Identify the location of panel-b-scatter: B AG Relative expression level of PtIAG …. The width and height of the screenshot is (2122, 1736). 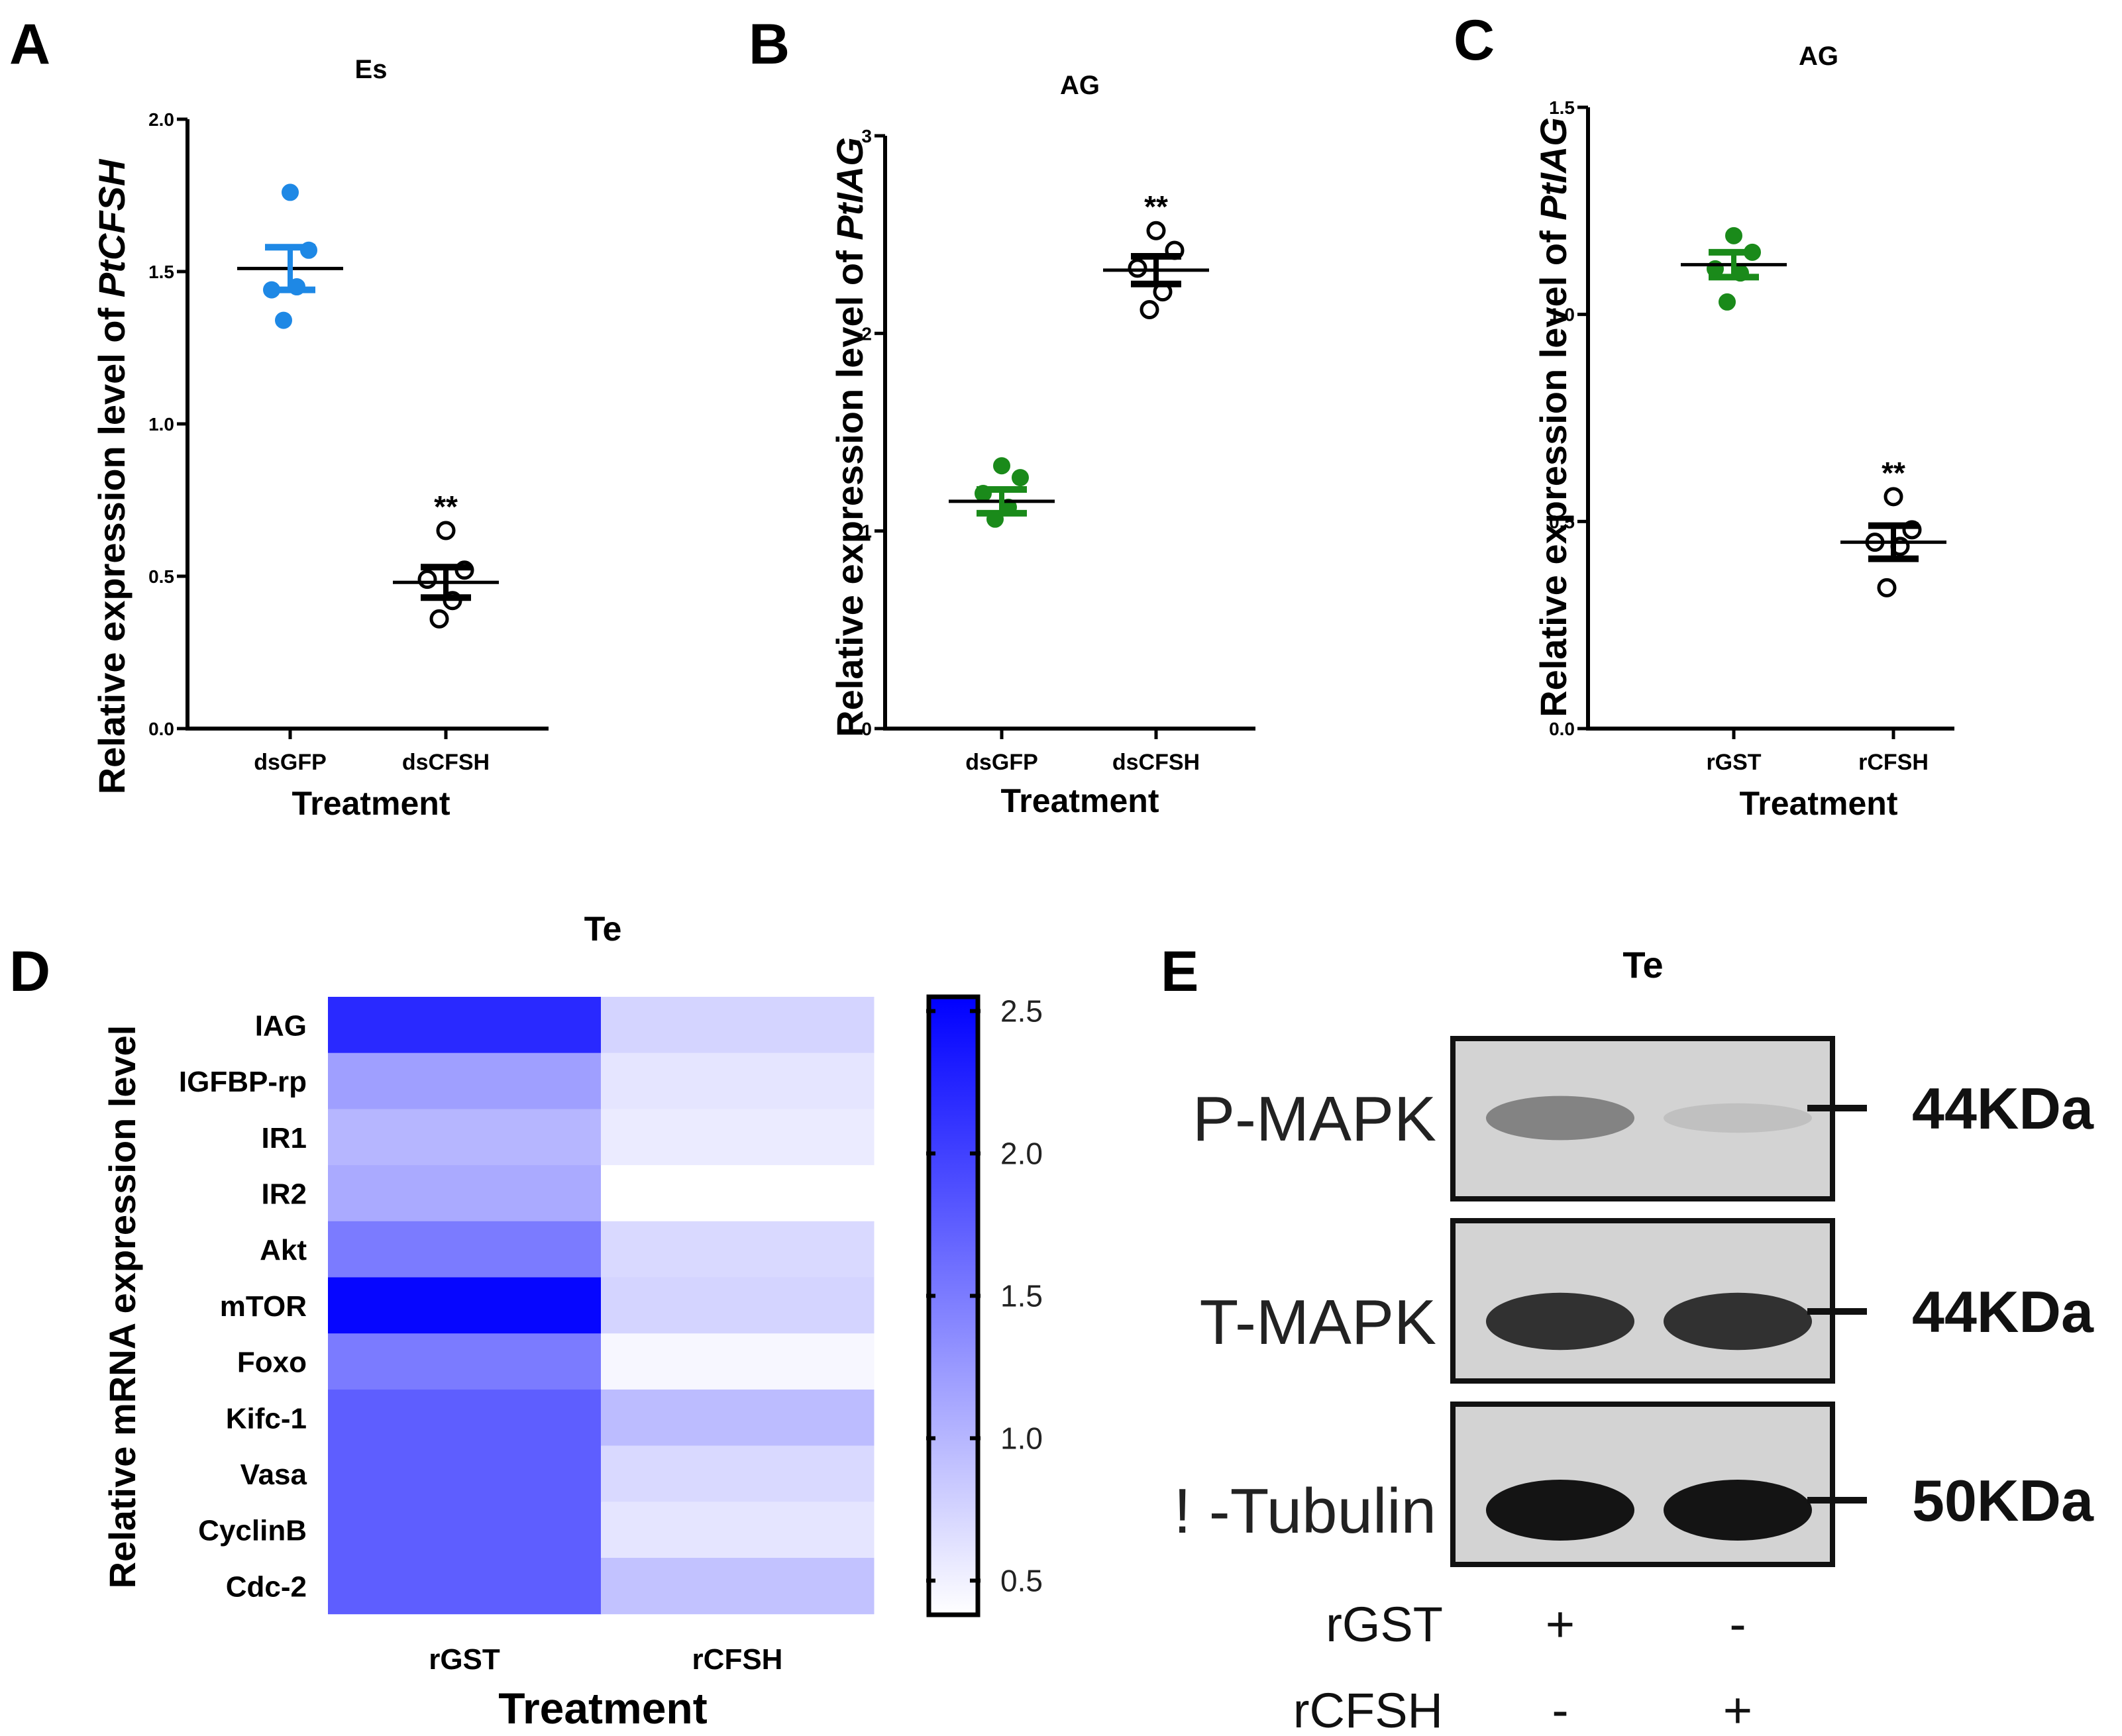
(1002, 416).